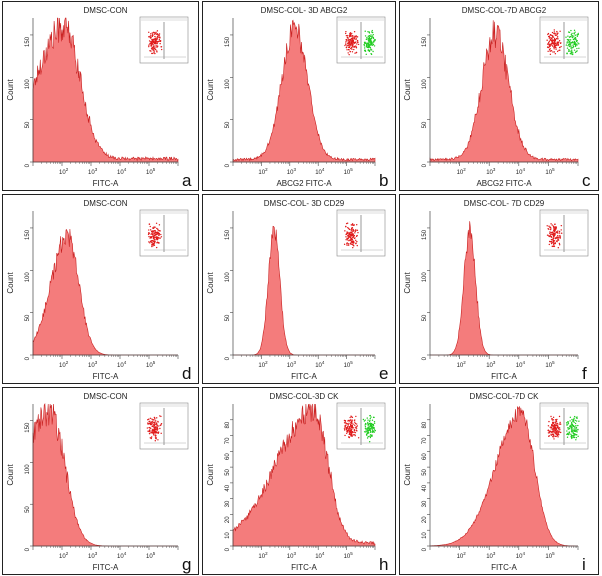 The width and height of the screenshot is (602, 576). Describe the element at coordinates (93, 555) in the screenshot. I see `x-tick-label: 10³` at that location.